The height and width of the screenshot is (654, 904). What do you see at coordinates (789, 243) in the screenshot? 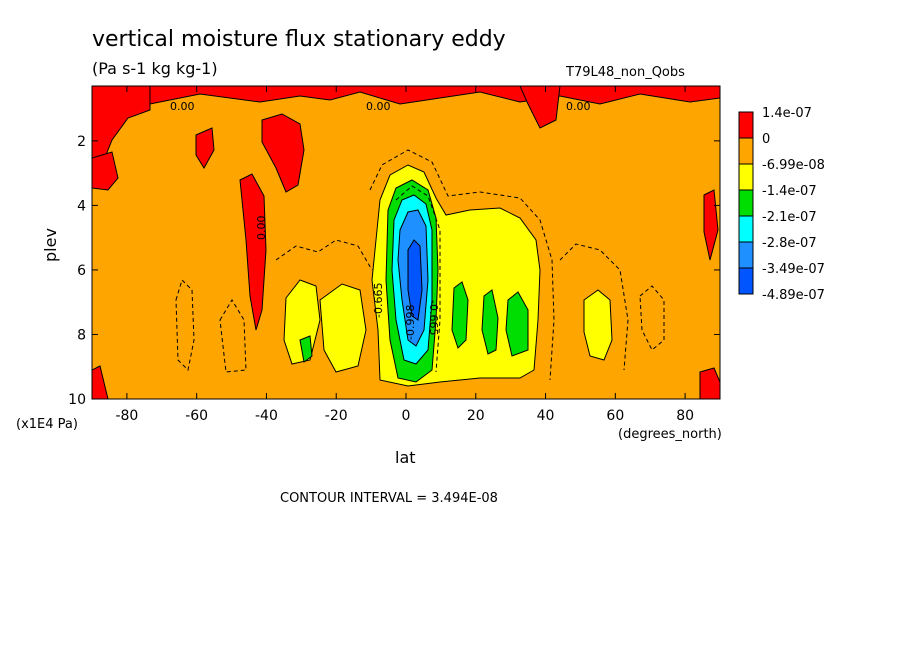
I see `colorbar-label: -2.8e-07` at bounding box center [789, 243].